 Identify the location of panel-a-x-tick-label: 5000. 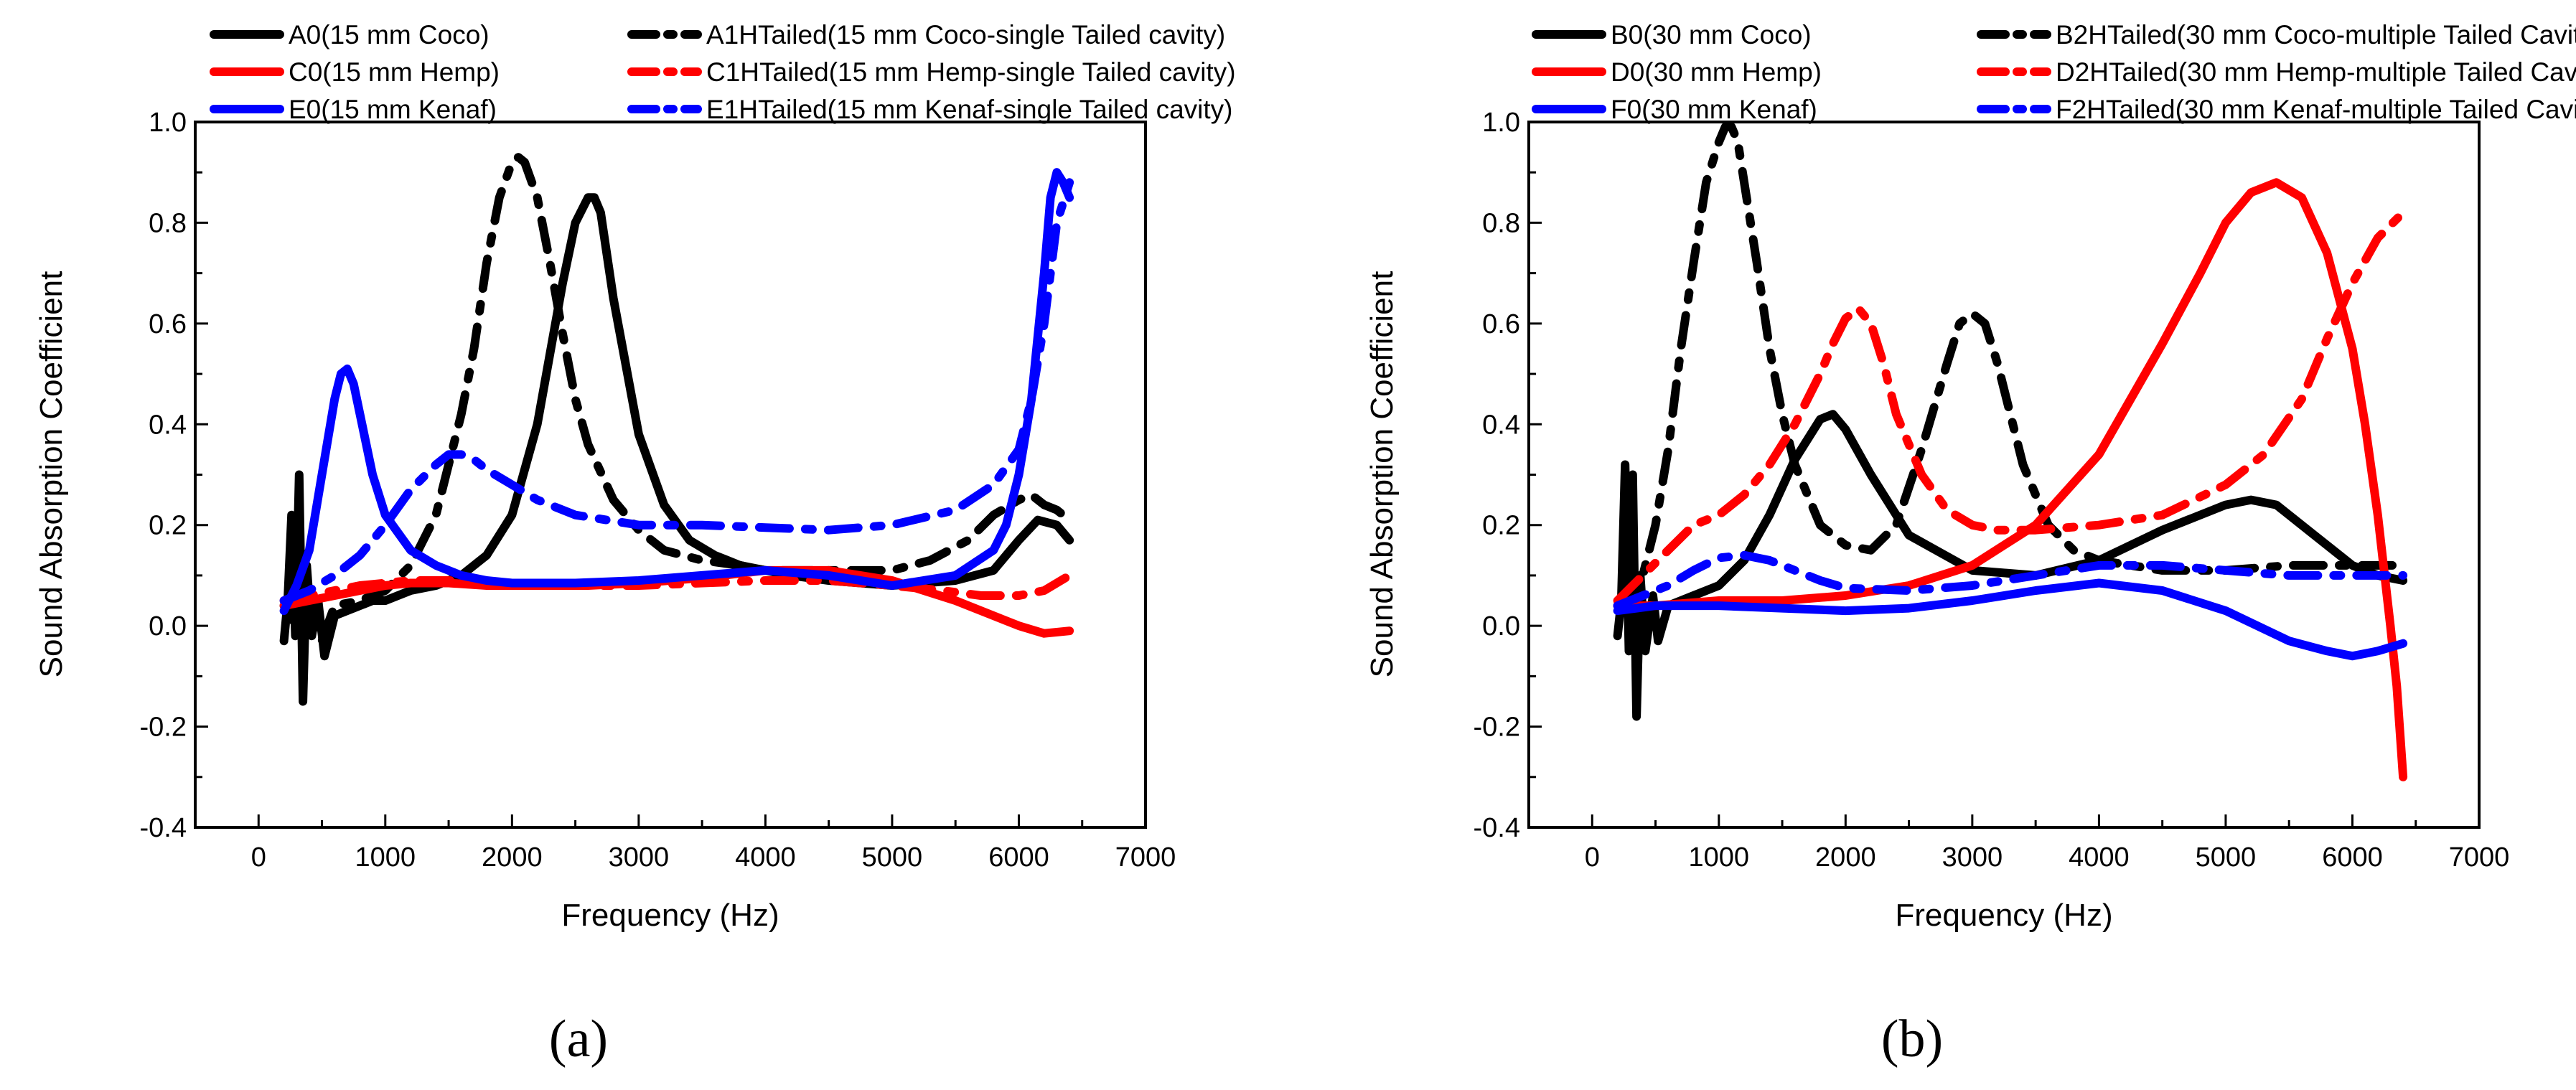
(893, 858).